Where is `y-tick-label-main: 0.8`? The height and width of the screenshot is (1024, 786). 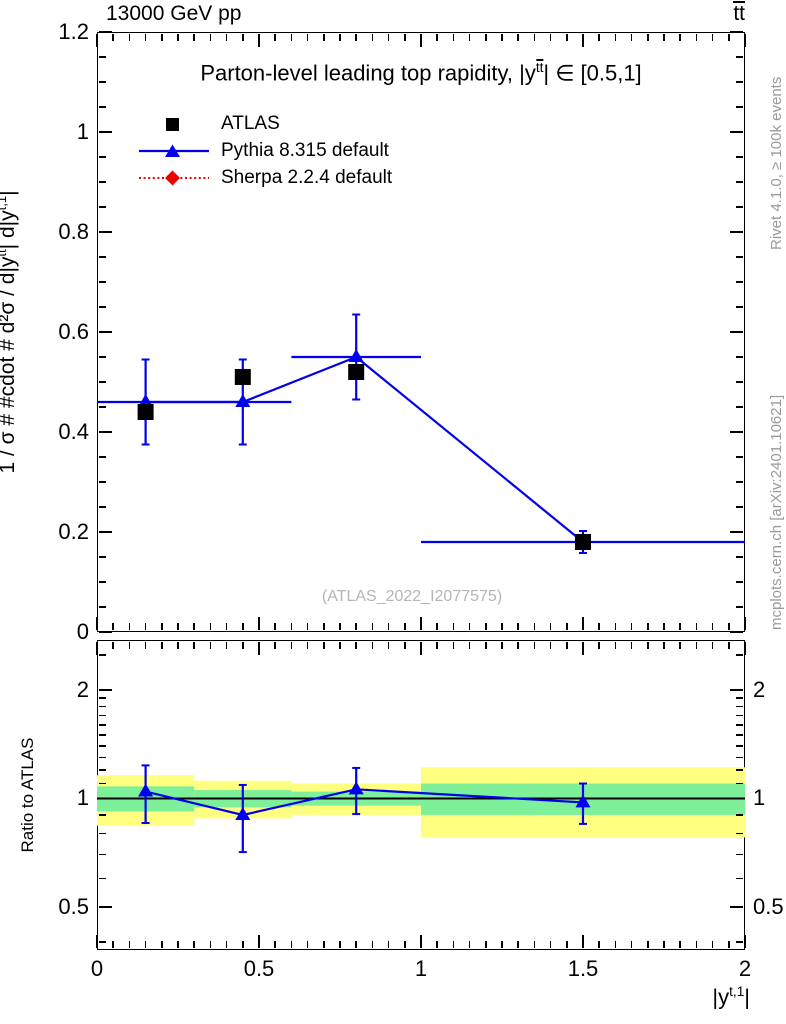 y-tick-label-main: 0.8 is located at coordinates (73, 231).